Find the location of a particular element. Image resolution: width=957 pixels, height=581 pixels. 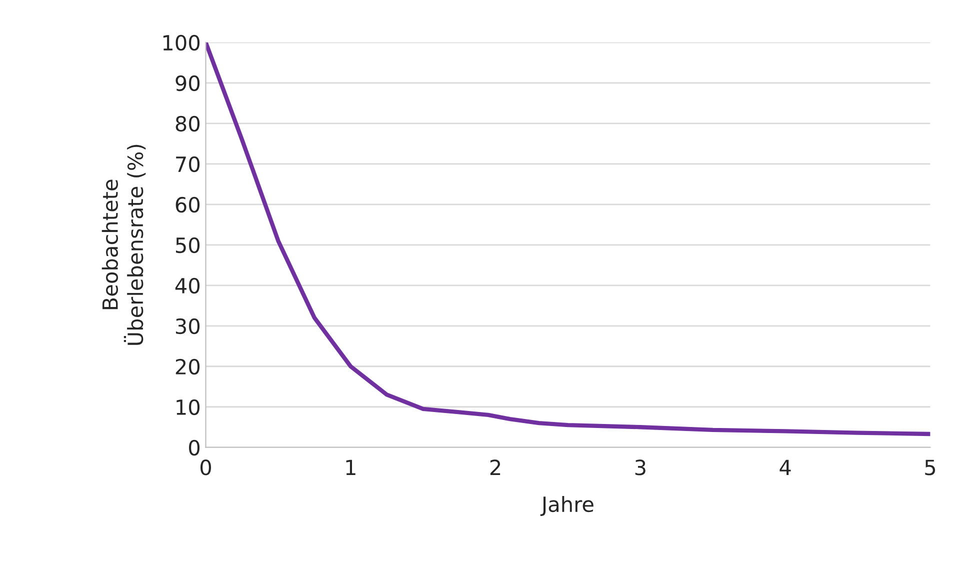

y-tick-label: 20 is located at coordinates (188, 366).